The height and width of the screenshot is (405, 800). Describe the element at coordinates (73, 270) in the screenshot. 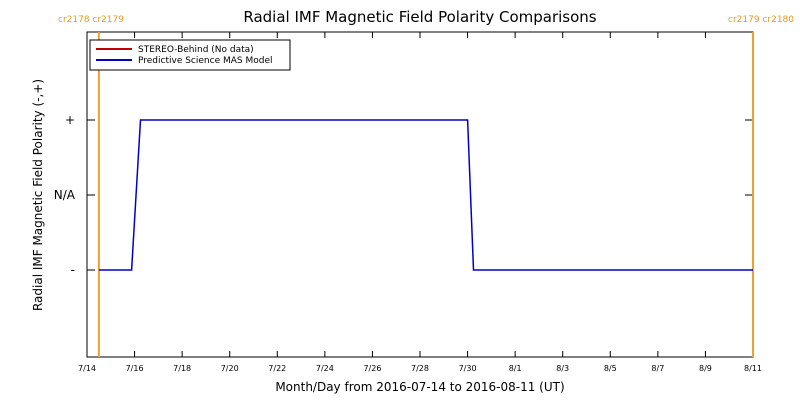

I see `y-tick-label: -` at that location.